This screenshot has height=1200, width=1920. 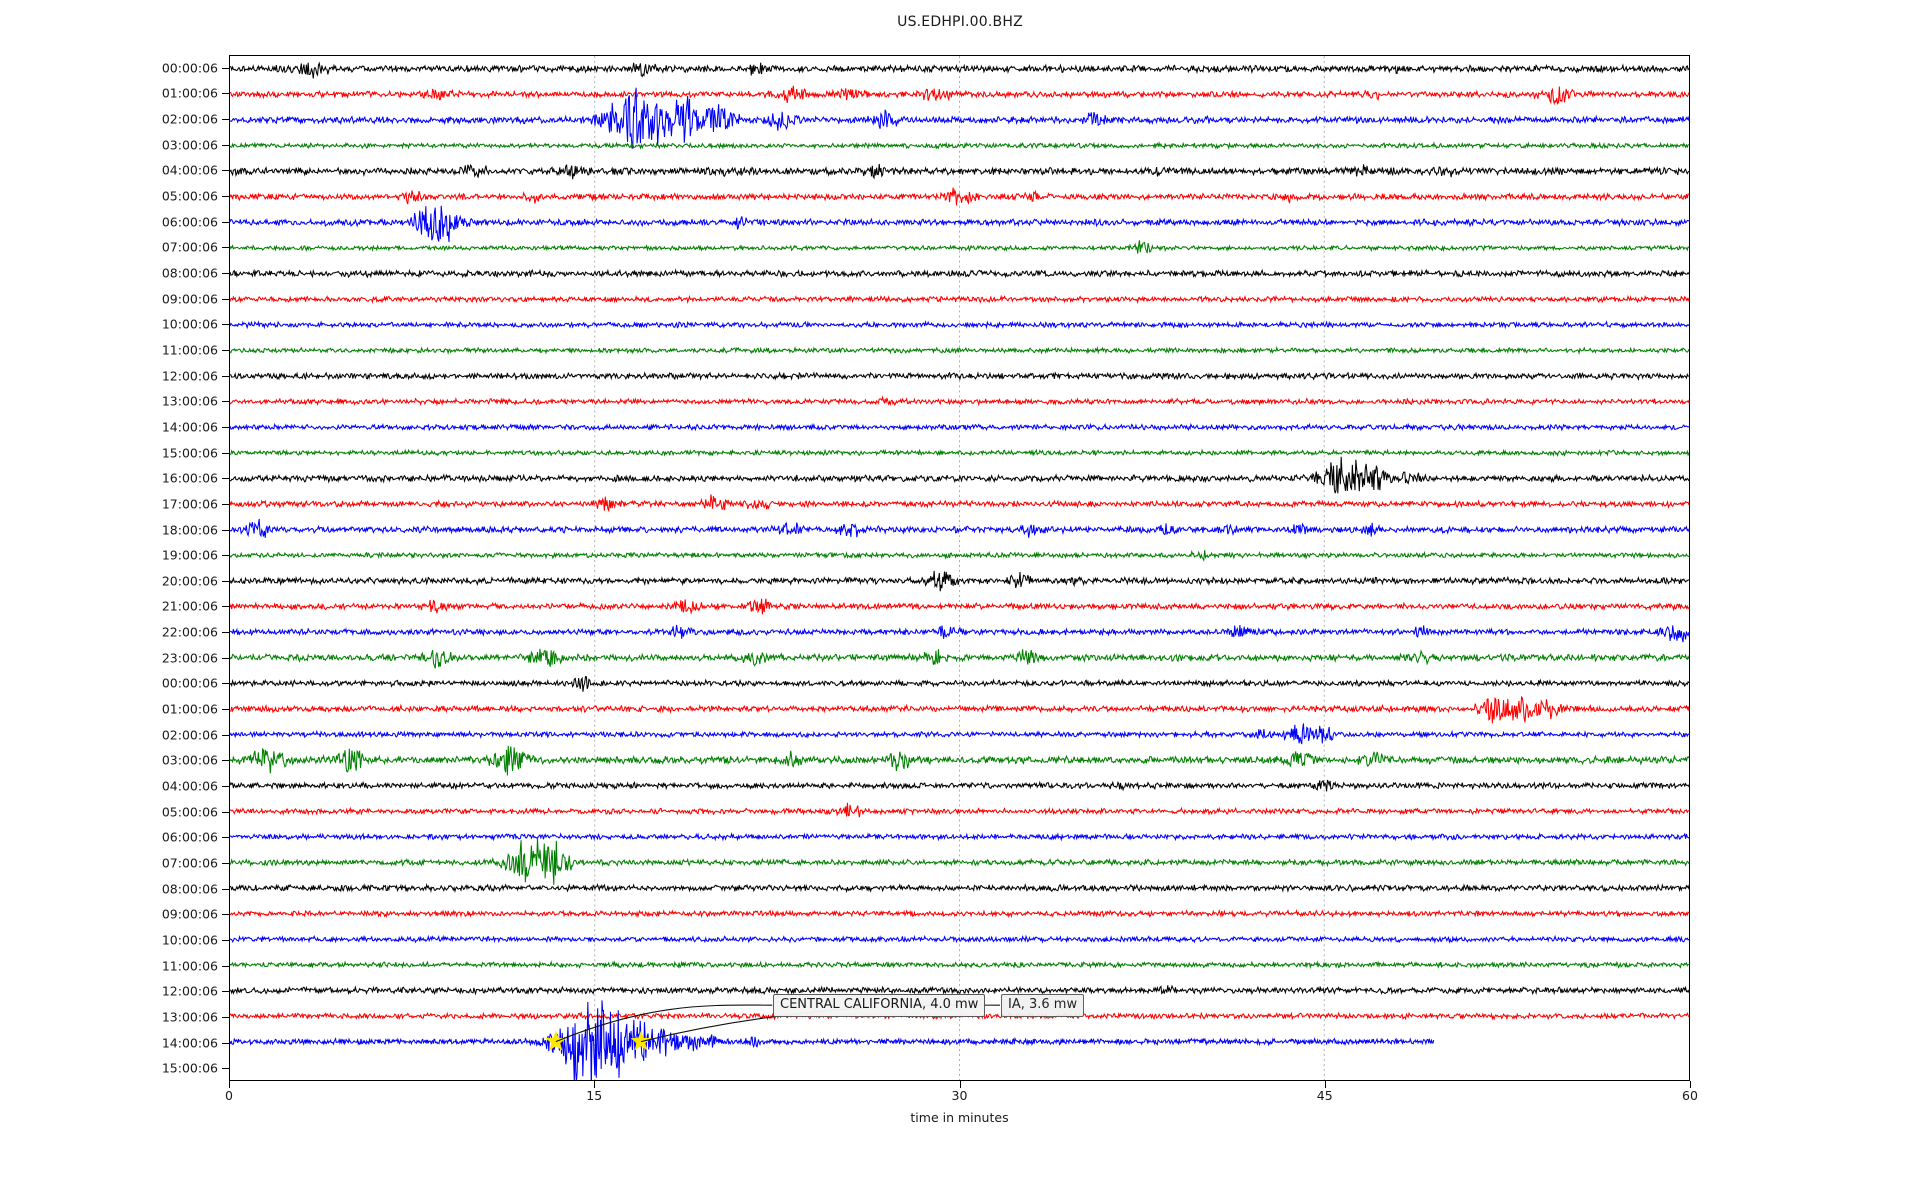 I want to click on y-axis-tick-label: 02:00:06, so click(x=189, y=735).